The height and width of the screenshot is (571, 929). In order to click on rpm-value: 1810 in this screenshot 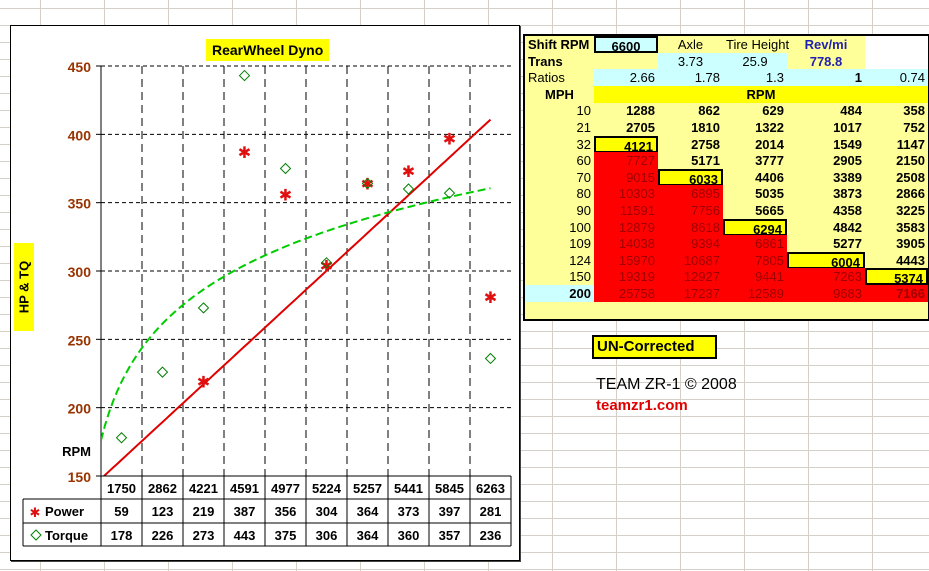, I will do `click(705, 127)`.